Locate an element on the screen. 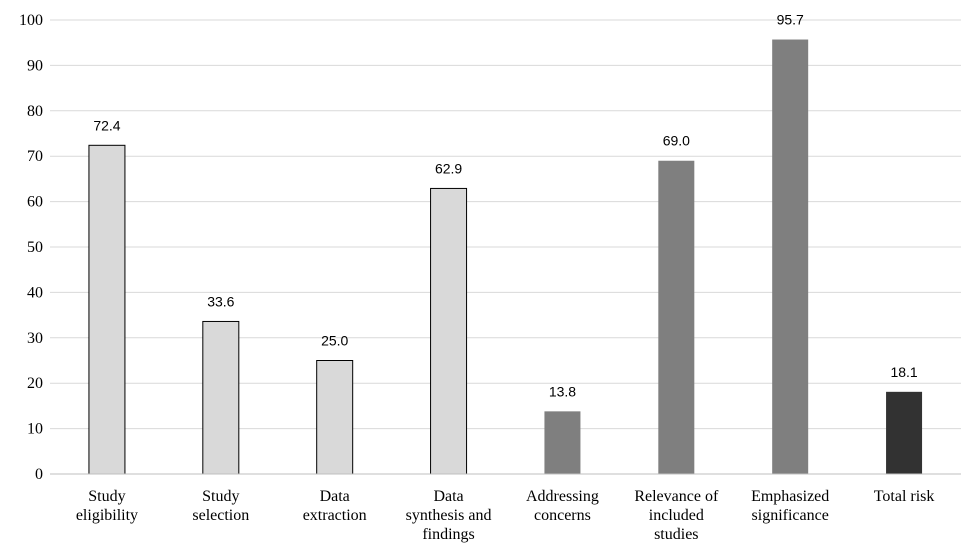 Image resolution: width=961 pixels, height=550 pixels. category-label-line: included is located at coordinates (676, 515).